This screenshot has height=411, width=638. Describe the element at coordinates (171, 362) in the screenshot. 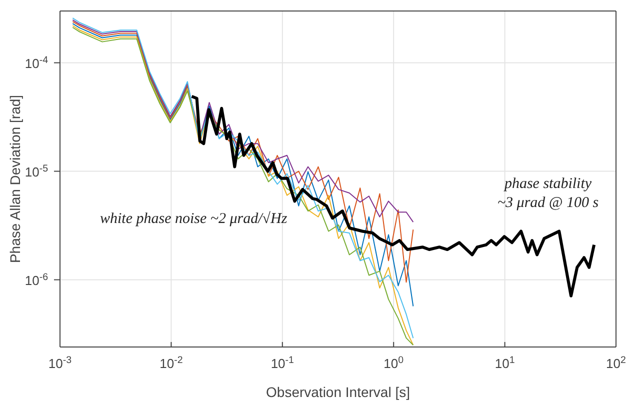

I see `x-tick-label: 10$^{-2}$` at that location.